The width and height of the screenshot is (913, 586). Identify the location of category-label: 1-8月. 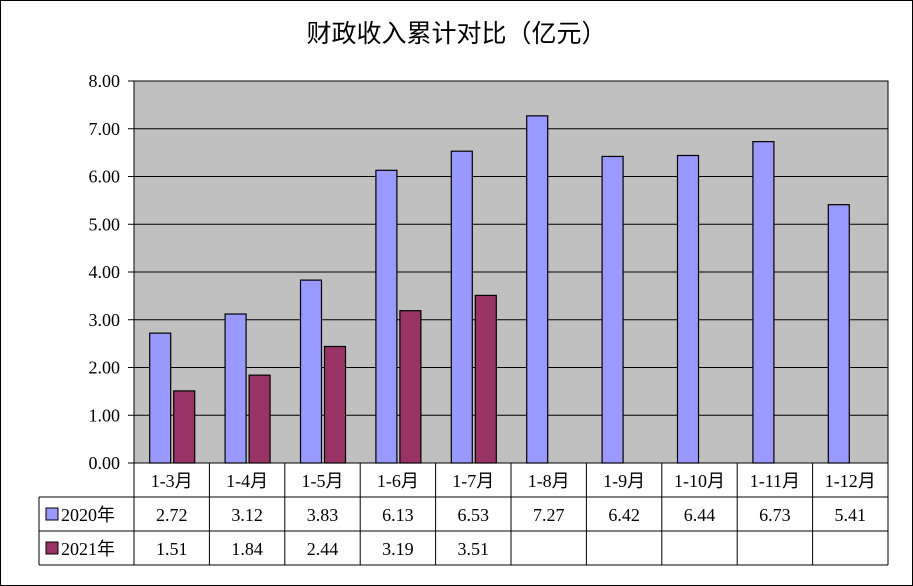
(549, 481).